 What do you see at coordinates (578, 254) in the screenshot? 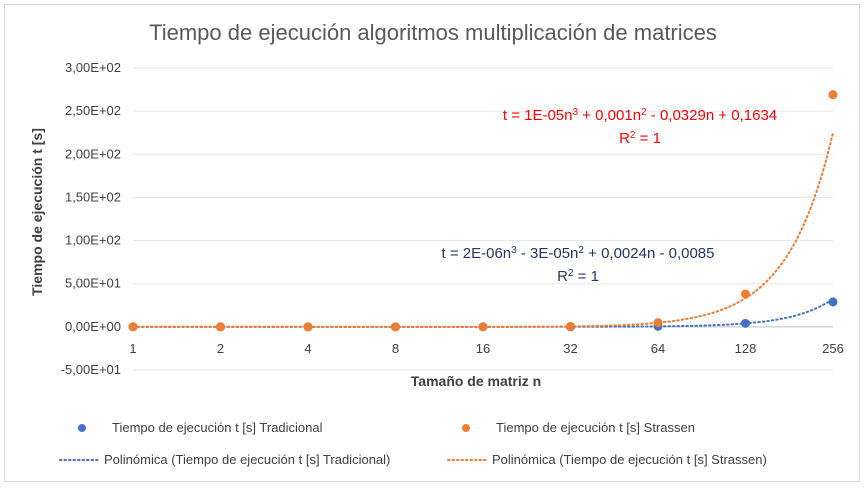
I see `tradicional-equation: t = 2E-06n3 - 3E-05n2 + 0,0024n - 0,0085` at bounding box center [578, 254].